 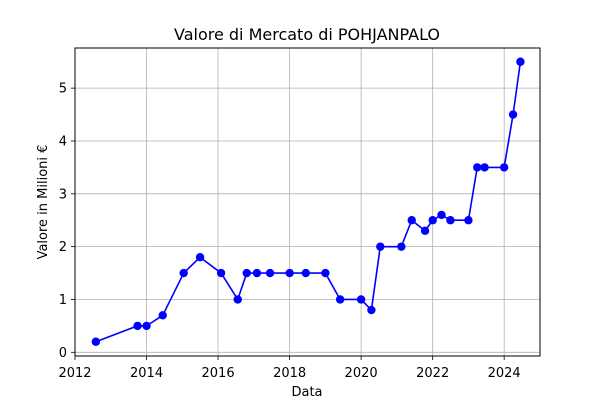 I want to click on chart-title: Valore di Mercato di POHJANPALO, so click(x=307, y=34).